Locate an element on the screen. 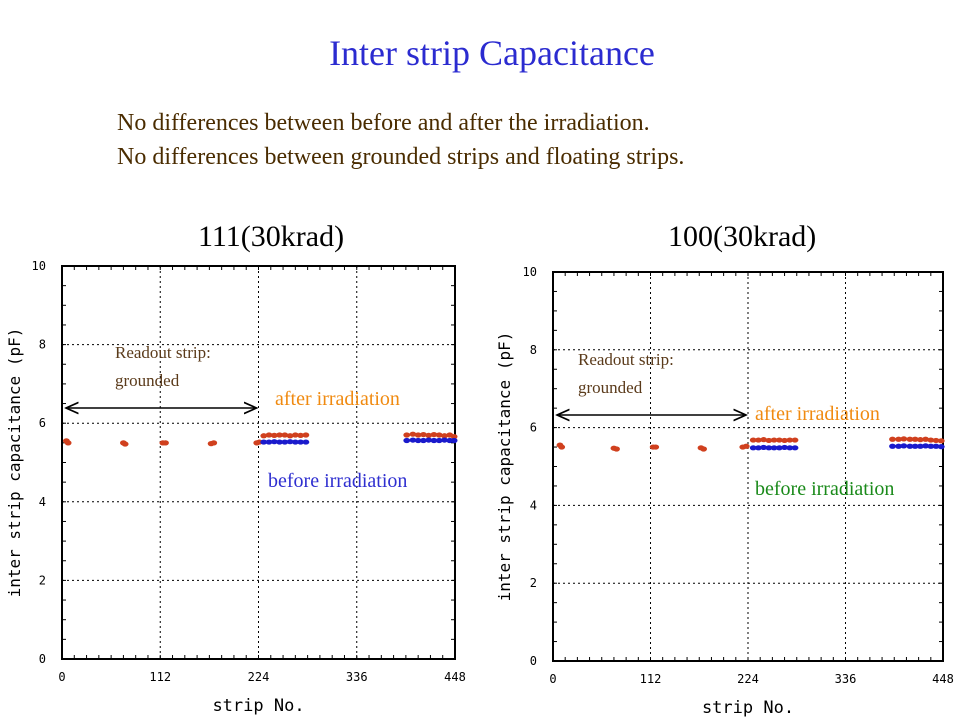  y-tick-label: 10 is located at coordinates (530, 272).